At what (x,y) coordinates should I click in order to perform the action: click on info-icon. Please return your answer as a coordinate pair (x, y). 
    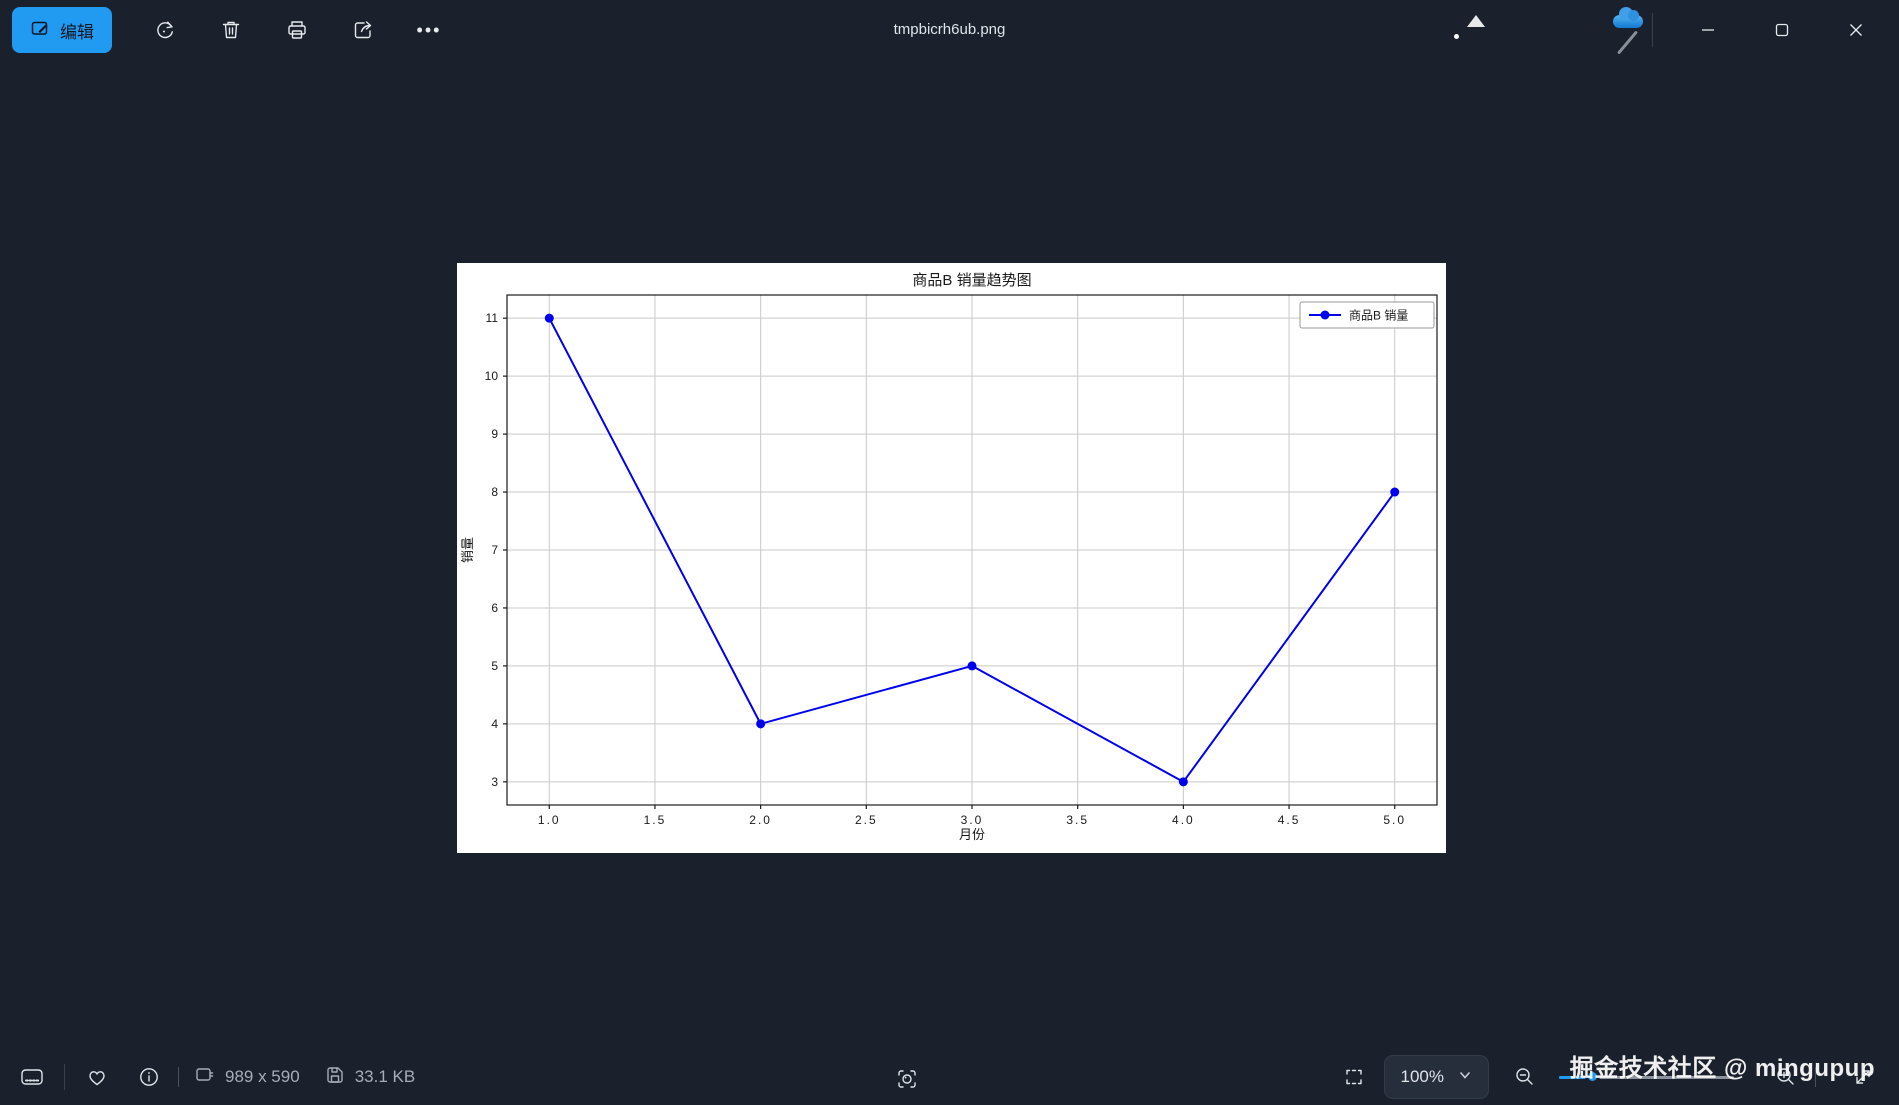
    Looking at the image, I should click on (149, 1077).